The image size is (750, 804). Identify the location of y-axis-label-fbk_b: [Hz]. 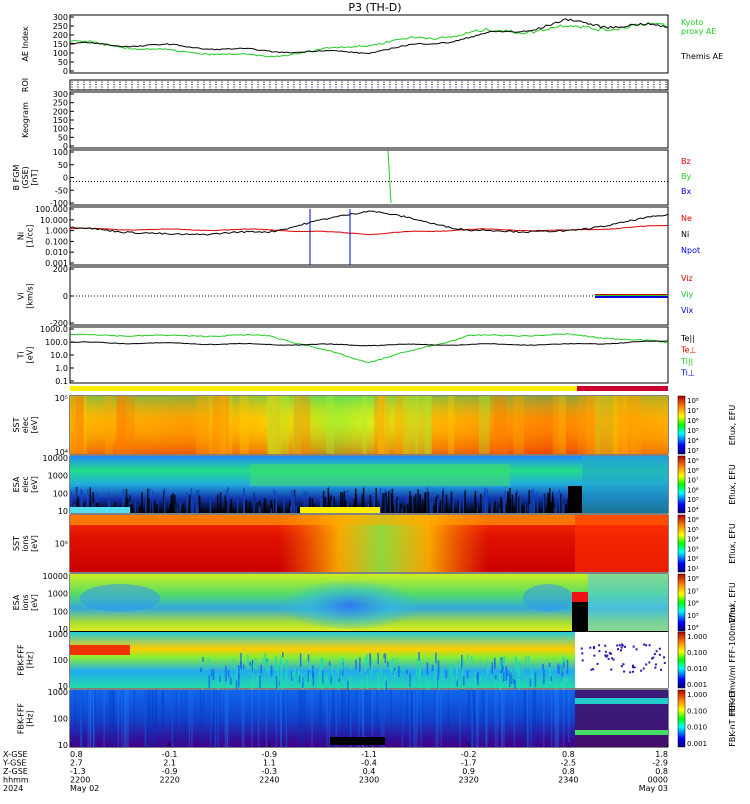
(30, 718).